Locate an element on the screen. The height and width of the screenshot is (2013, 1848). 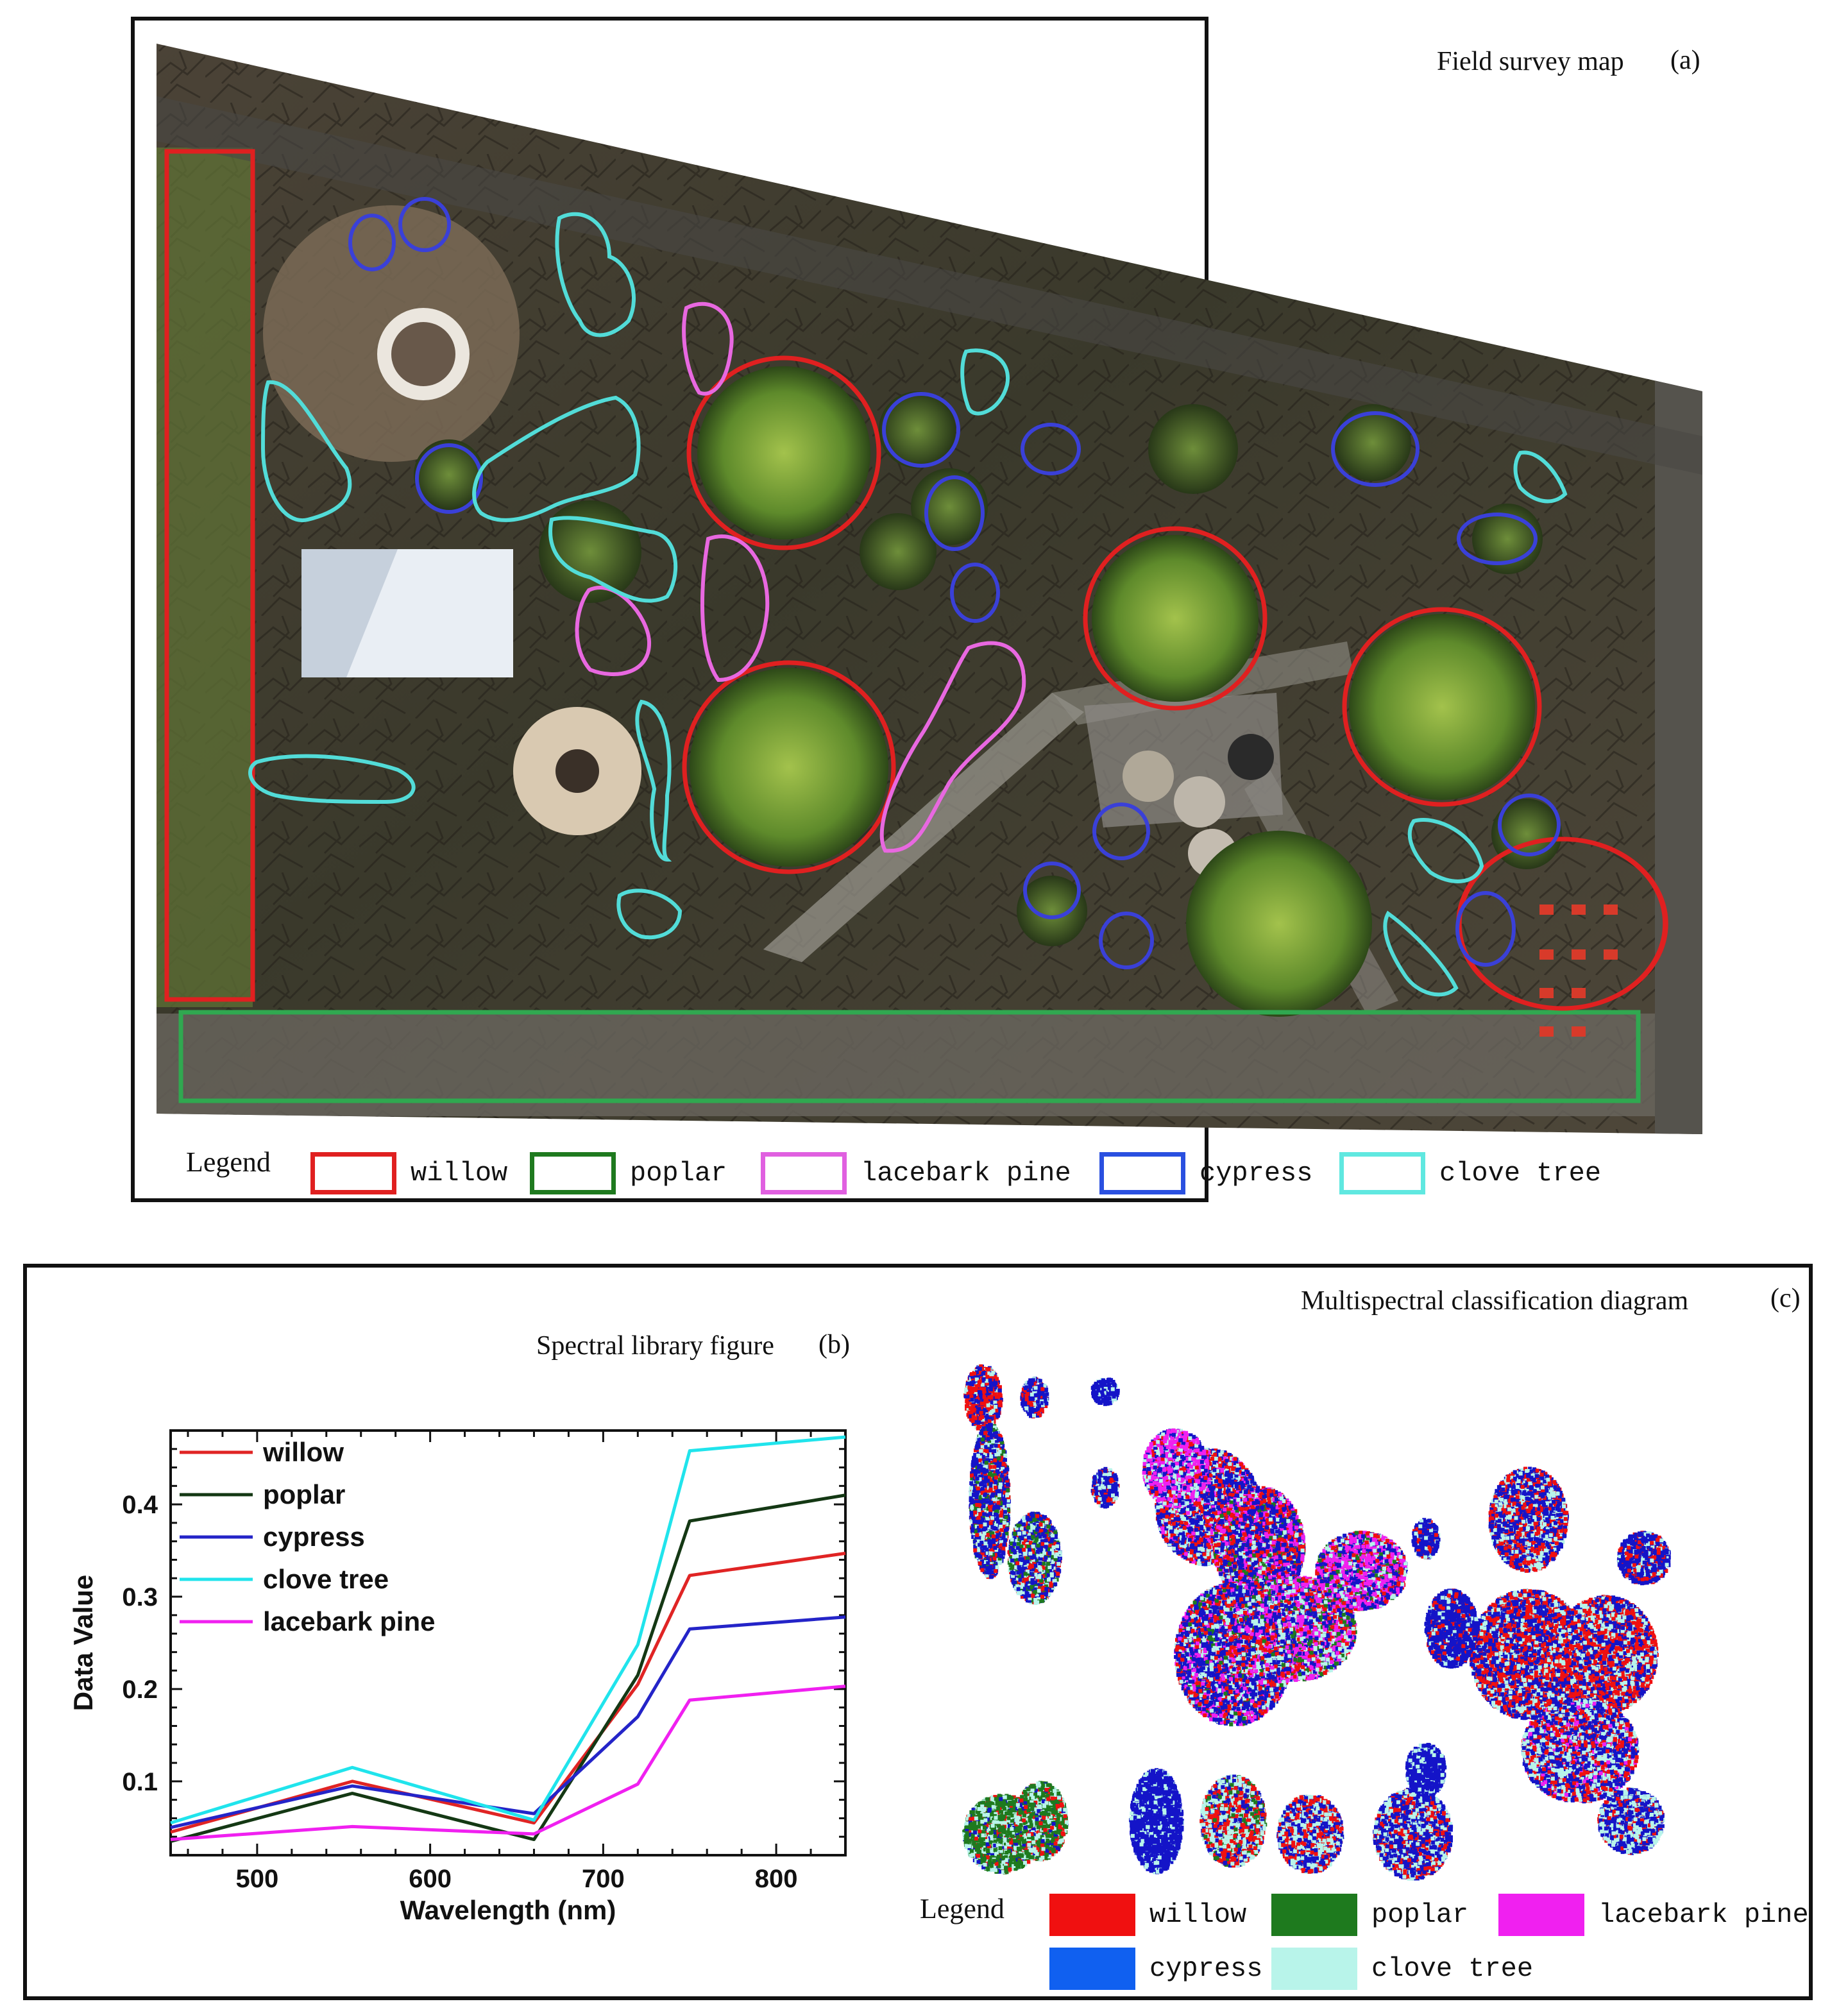
panel-a-legend-cypress: cypress is located at coordinates (1205, 1173).